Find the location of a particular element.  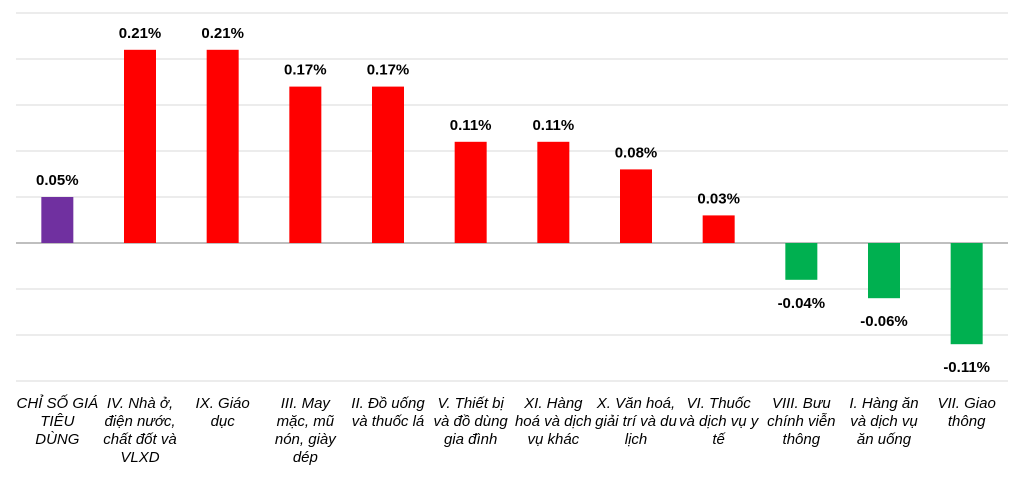

x-tick-label: CHỈ SỐ GIÁ TIÊU DÙNG is located at coordinates (57, 421).